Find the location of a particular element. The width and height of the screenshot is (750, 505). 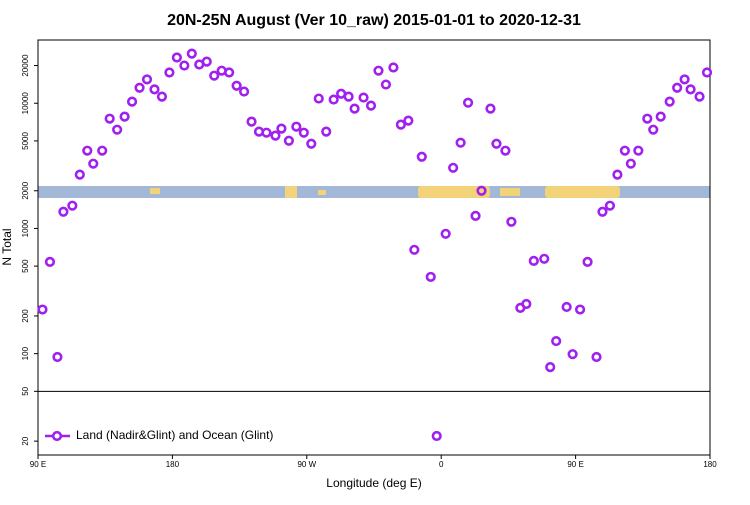

legend-marker is located at coordinates (57, 436).